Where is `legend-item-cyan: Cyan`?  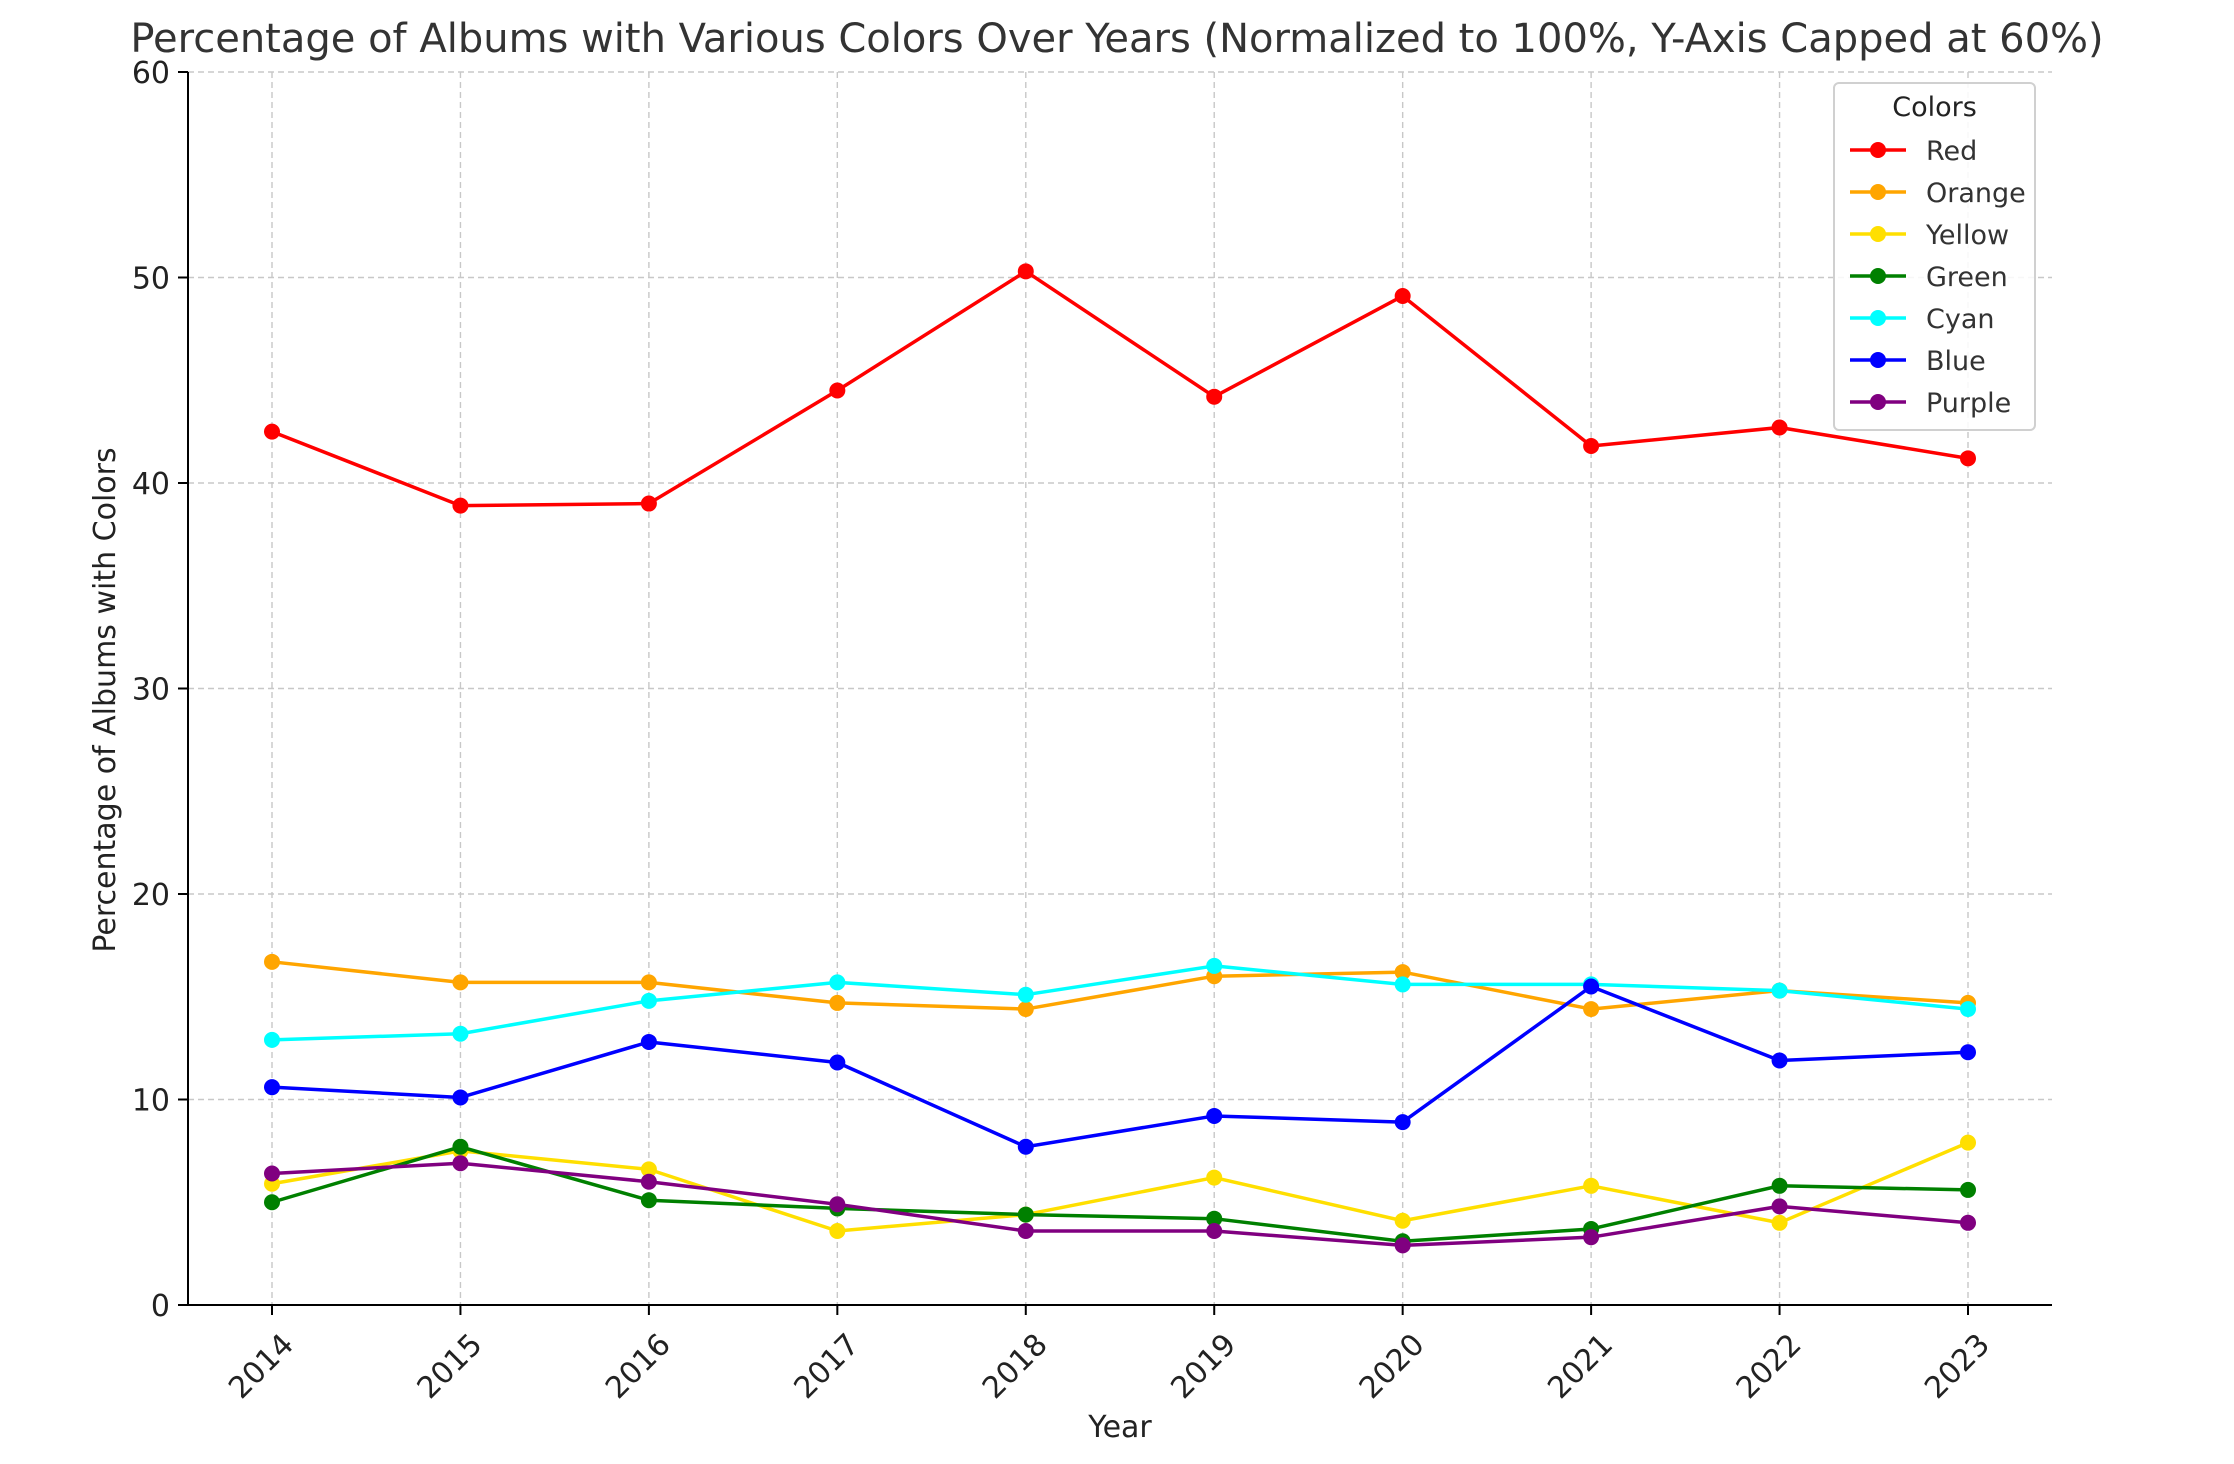
legend-item-cyan: Cyan is located at coordinates (1922, 319).